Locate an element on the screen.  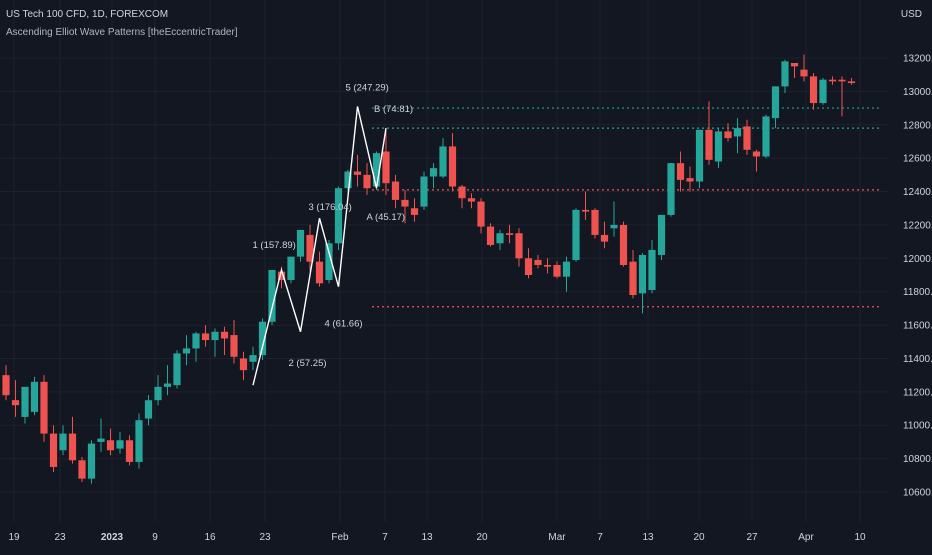
price-tick-label: 13000.0 is located at coordinates (917, 92).